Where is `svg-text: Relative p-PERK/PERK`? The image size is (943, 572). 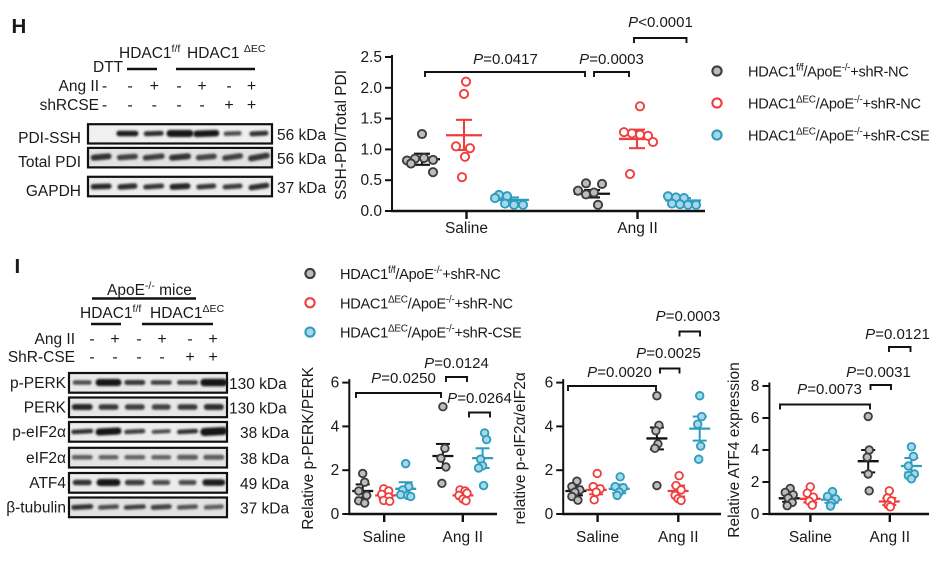
svg-text: Relative p-PERK/PERK is located at coordinates (308, 447).